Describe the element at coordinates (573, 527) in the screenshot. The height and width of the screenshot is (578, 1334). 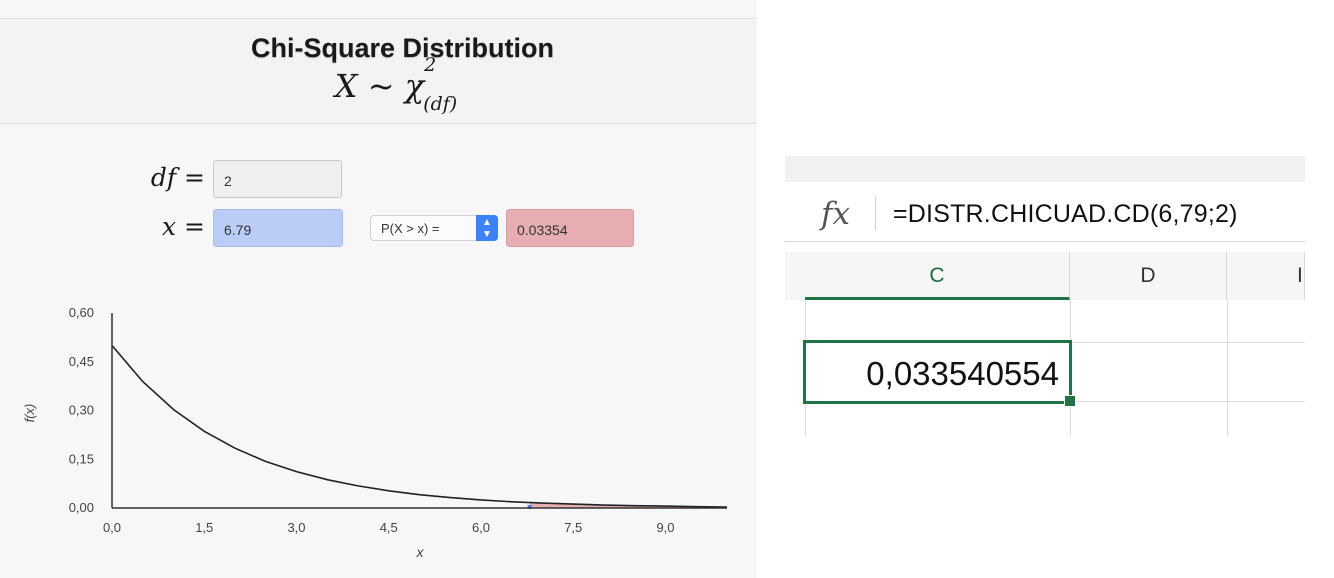
I see `x-tick-label: 7,5` at that location.